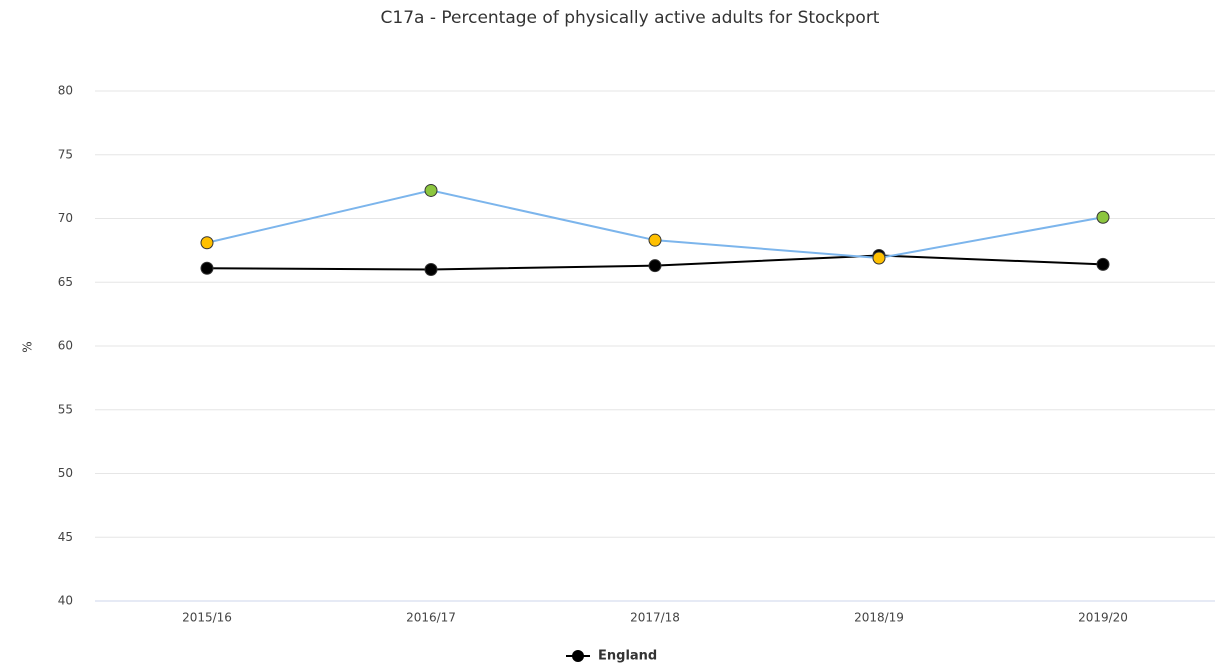  I want to click on y-tick-label: 60, so click(65, 346).